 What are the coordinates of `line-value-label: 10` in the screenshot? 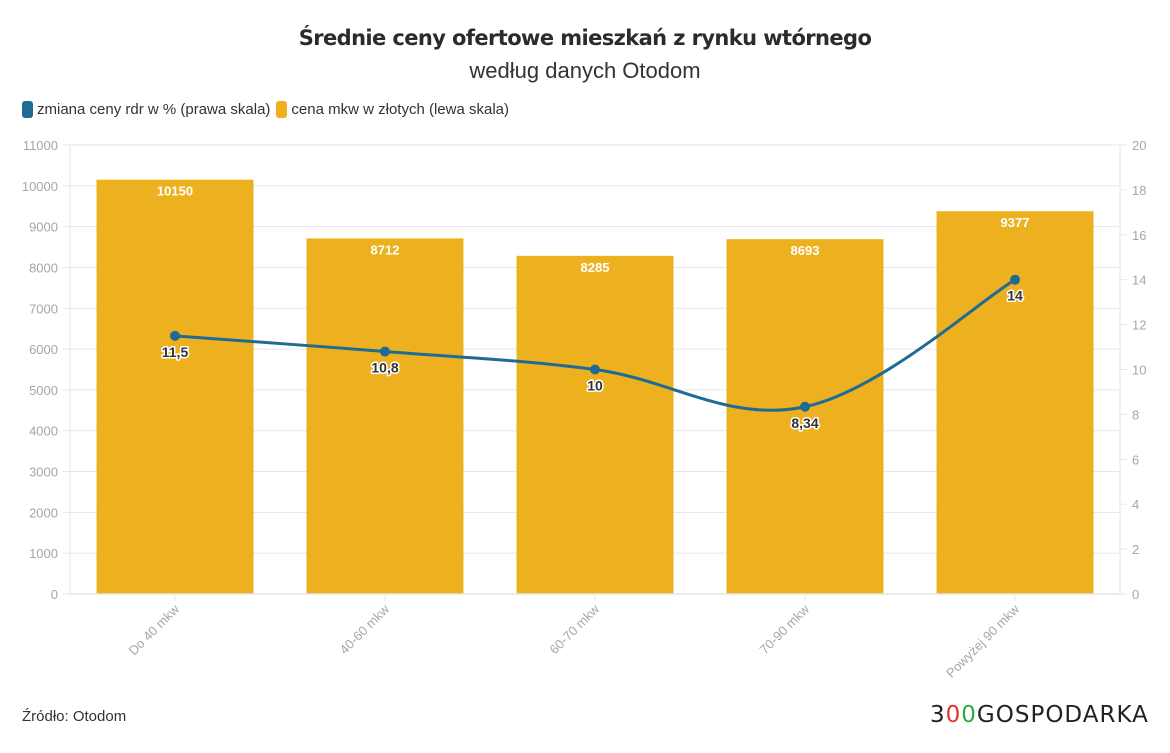 It's located at (595, 386).